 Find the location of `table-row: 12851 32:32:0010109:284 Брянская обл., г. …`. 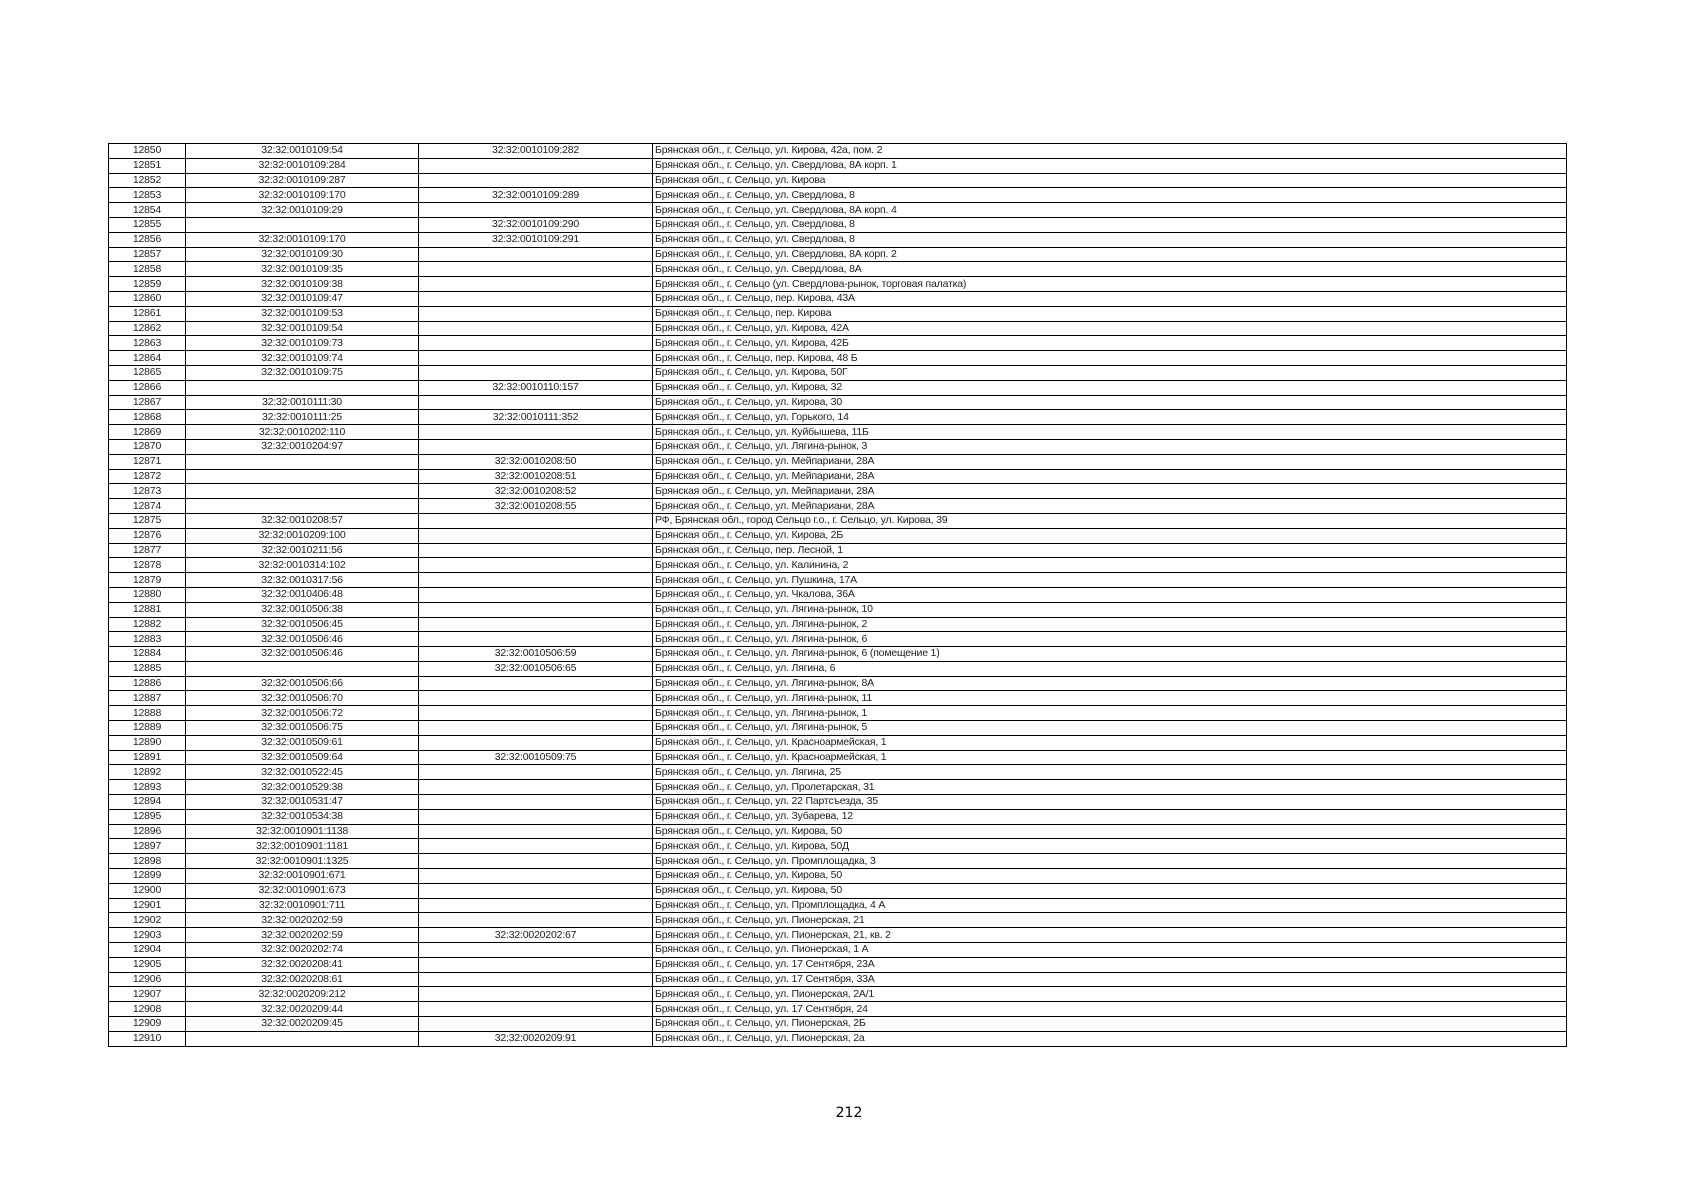

table-row: 12851 32:32:0010109:284 Брянская обл., г. … is located at coordinates (837, 165).